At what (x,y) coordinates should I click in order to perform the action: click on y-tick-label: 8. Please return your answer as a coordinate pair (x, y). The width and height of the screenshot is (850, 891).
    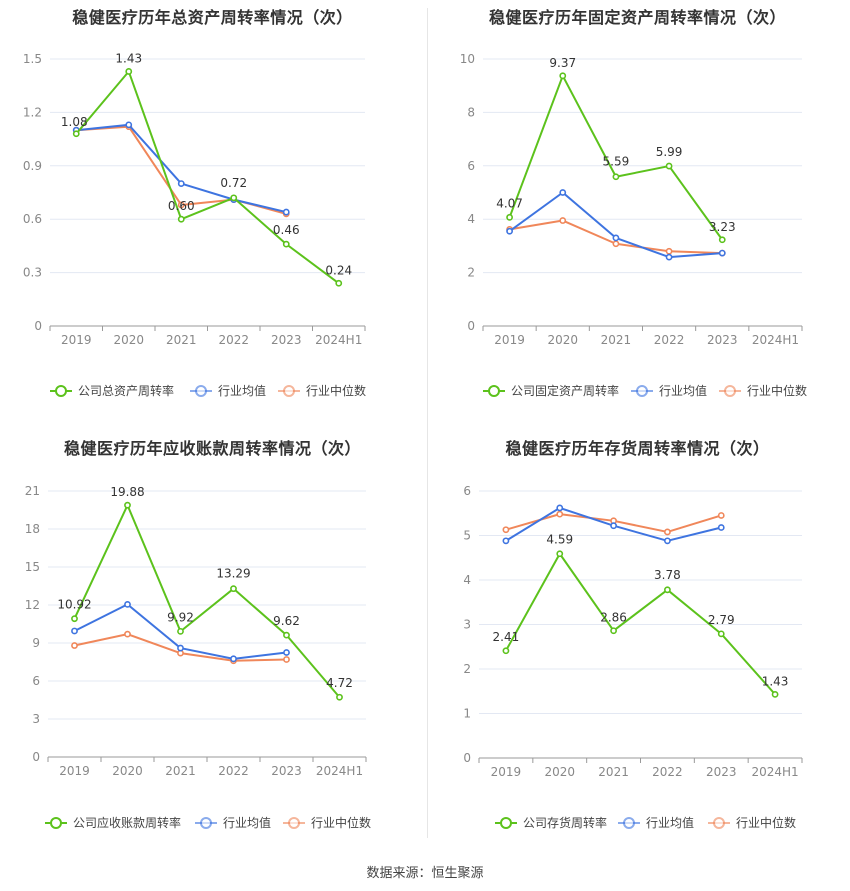
    Looking at the image, I should click on (471, 112).